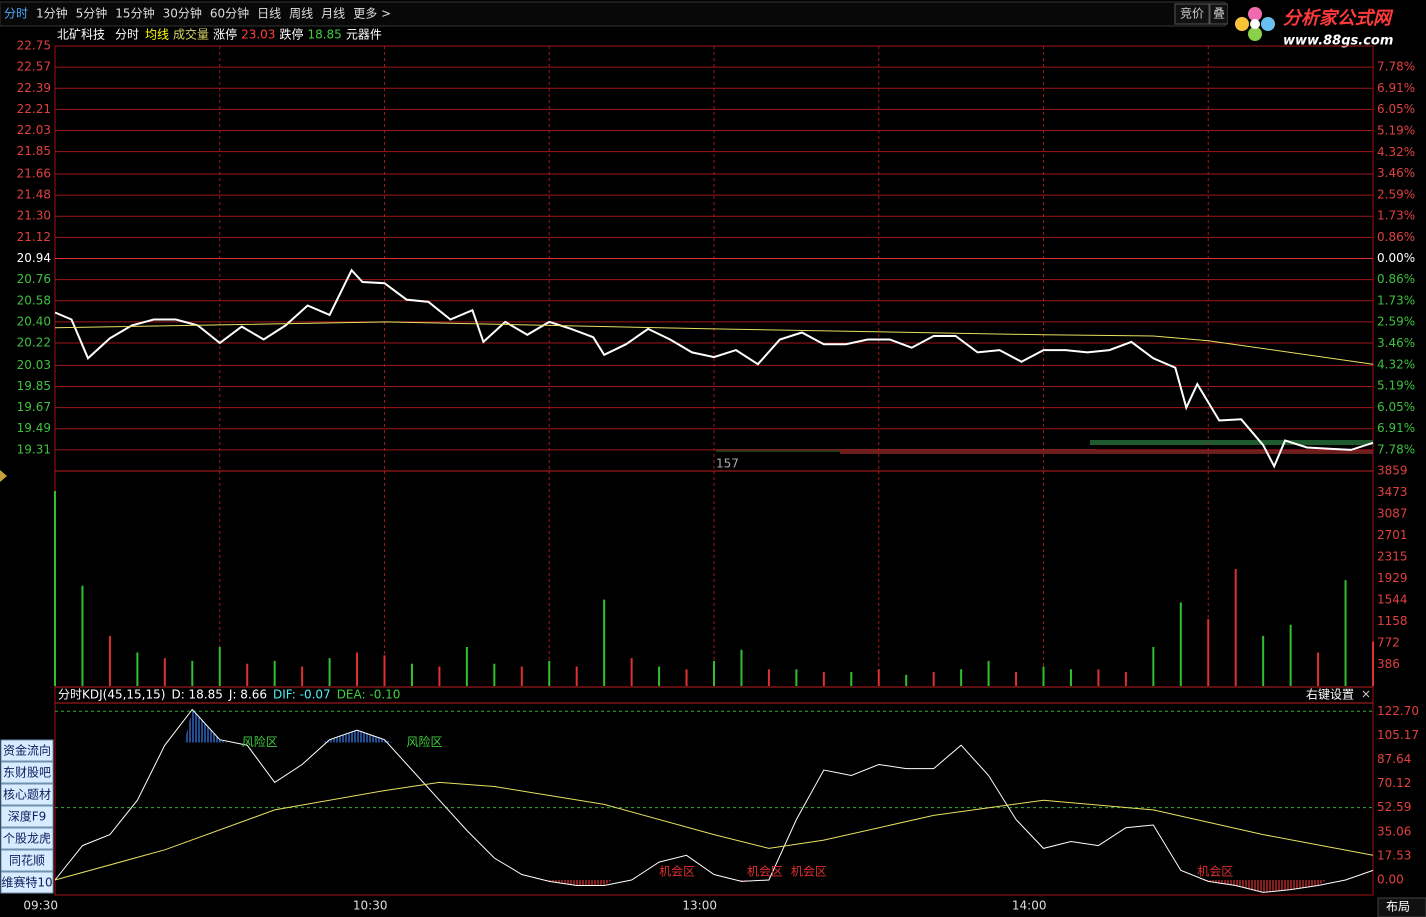  What do you see at coordinates (291, 34) in the screenshot?
I see `info-item: 跌停` at bounding box center [291, 34].